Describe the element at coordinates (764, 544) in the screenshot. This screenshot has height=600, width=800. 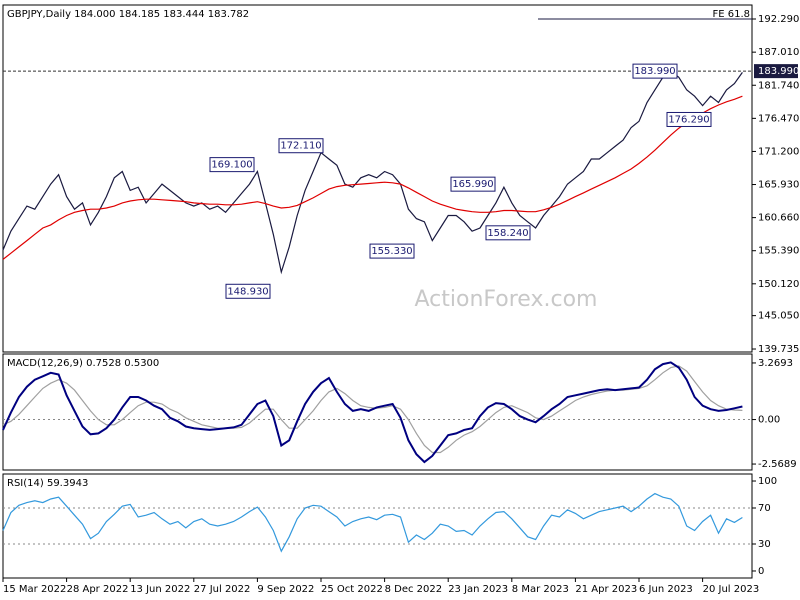
I see `y-tick-label: 30` at that location.